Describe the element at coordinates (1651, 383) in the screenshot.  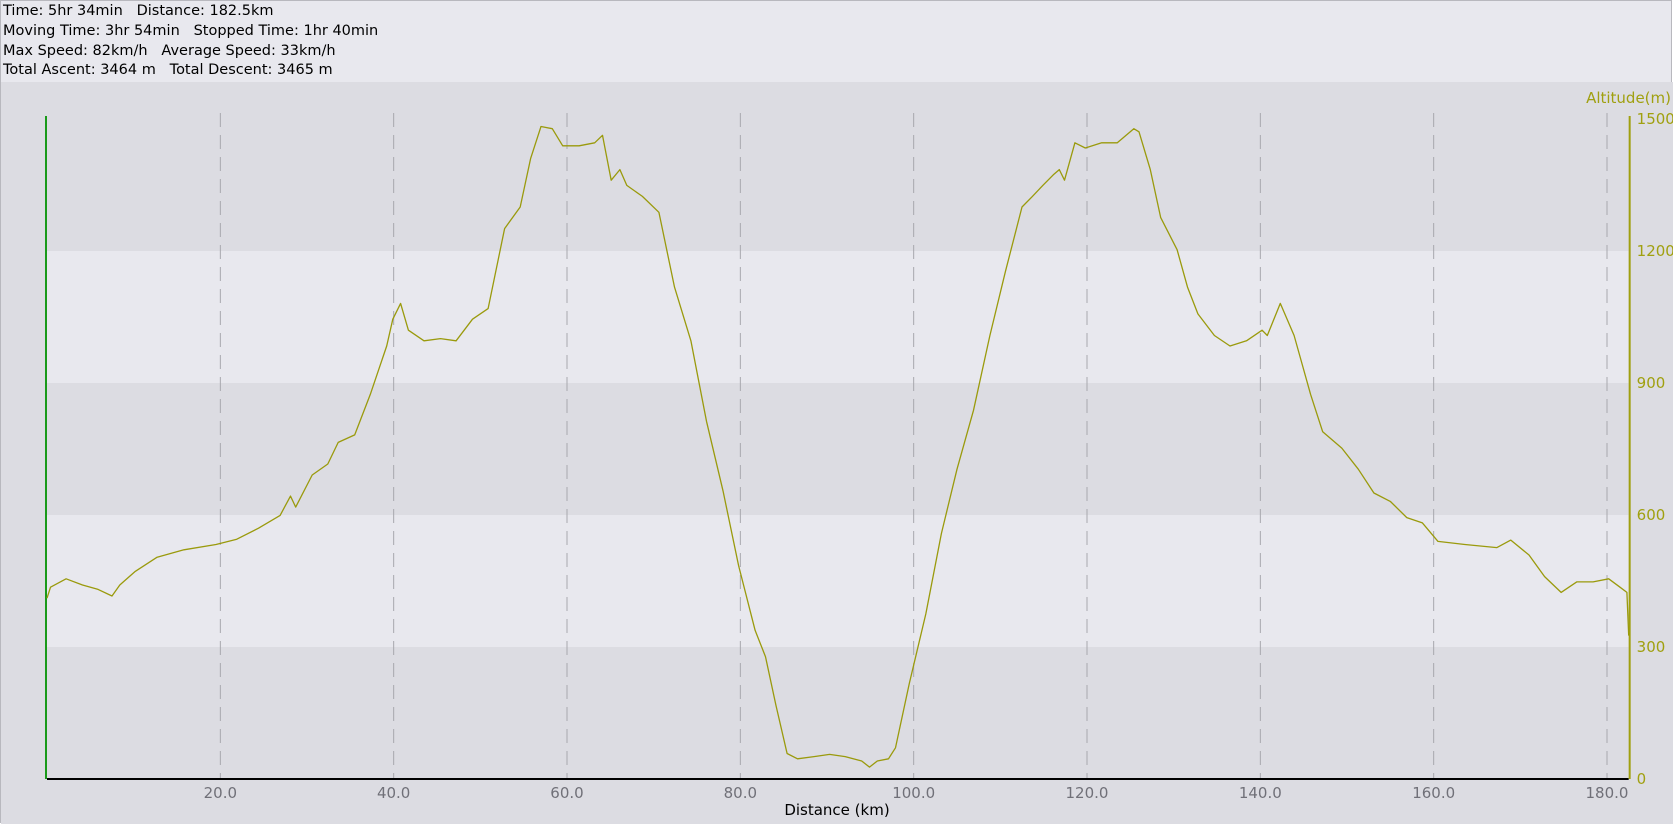
I see `y-tick-label: 900` at that location.